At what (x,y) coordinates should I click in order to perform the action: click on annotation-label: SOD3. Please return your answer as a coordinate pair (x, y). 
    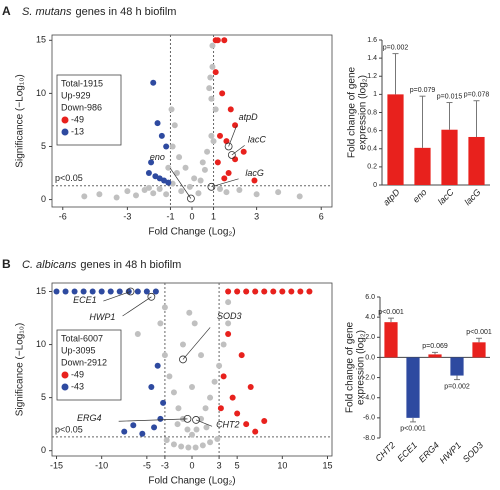
    Looking at the image, I should click on (229, 316).